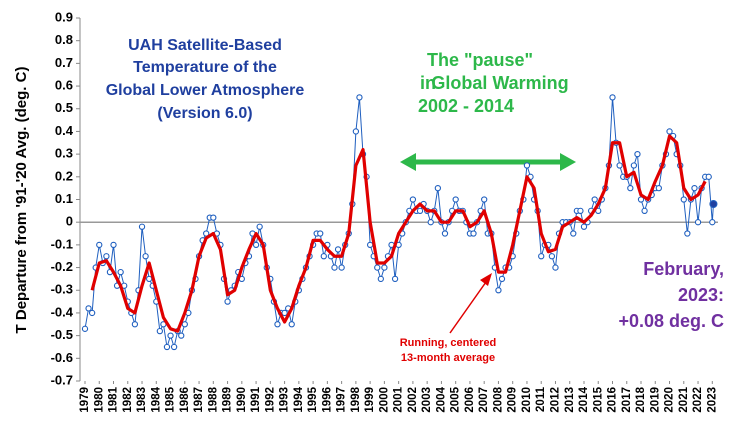 Image resolution: width=749 pixels, height=432 pixels. Describe the element at coordinates (698, 400) in the screenshot. I see `x-tick-label: 2022` at that location.